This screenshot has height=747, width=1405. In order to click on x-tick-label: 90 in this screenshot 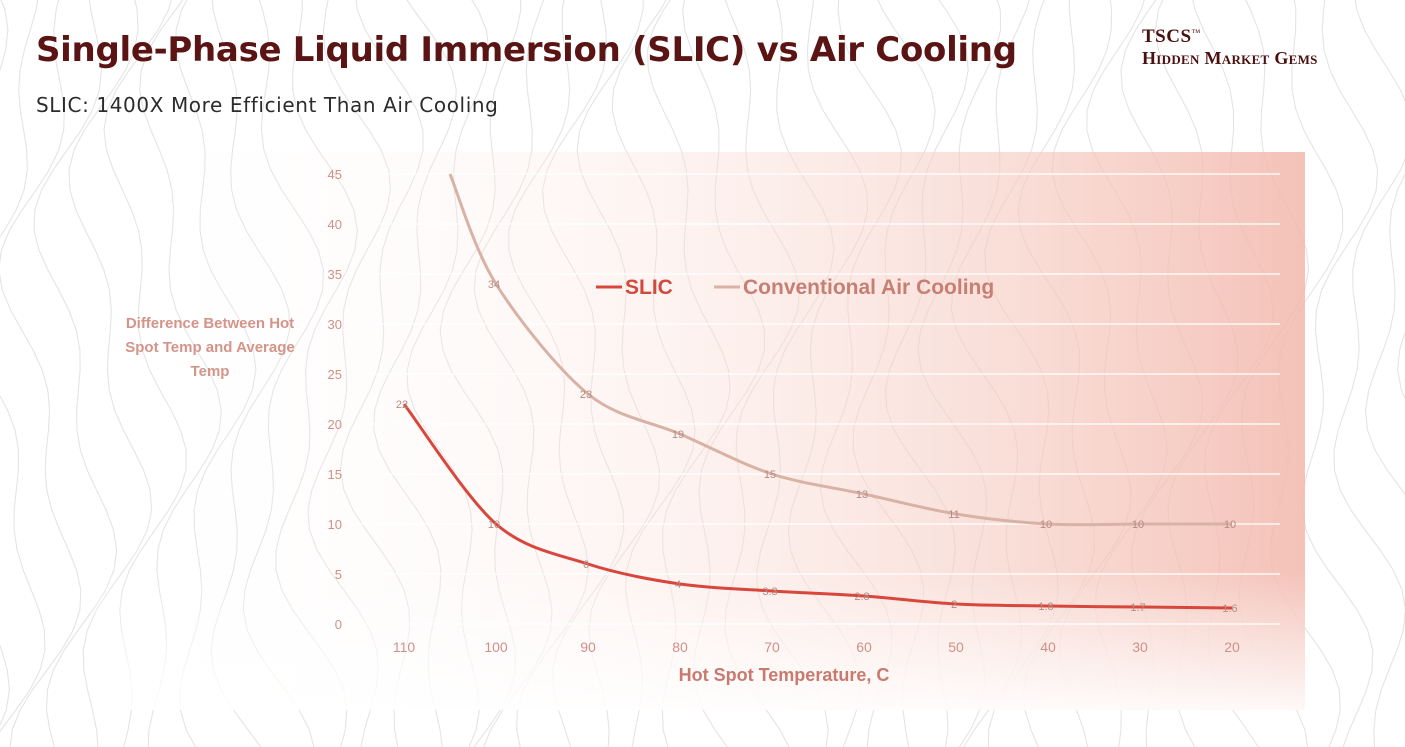, I will do `click(588, 647)`.